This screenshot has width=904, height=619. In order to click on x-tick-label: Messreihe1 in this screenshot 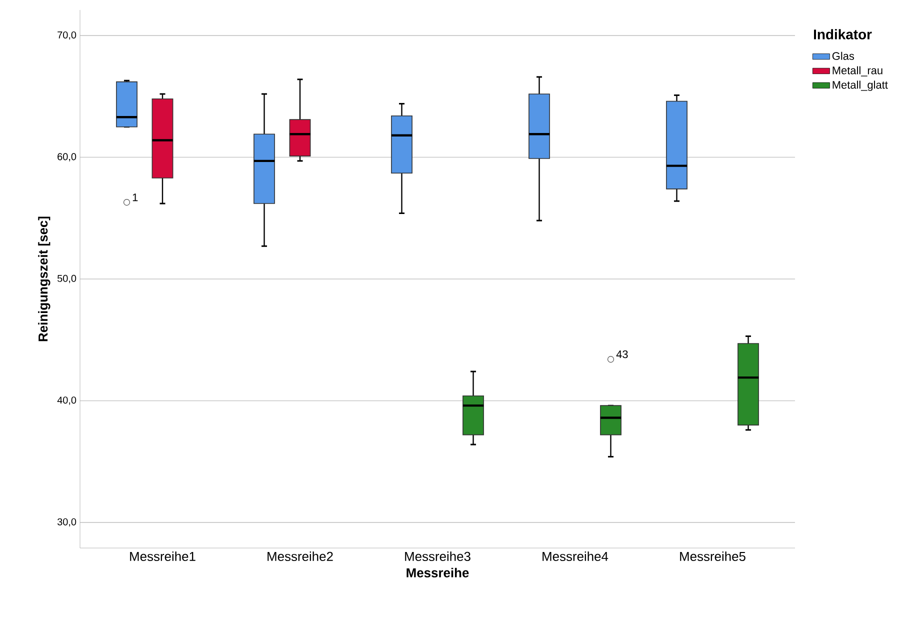, I will do `click(163, 557)`.